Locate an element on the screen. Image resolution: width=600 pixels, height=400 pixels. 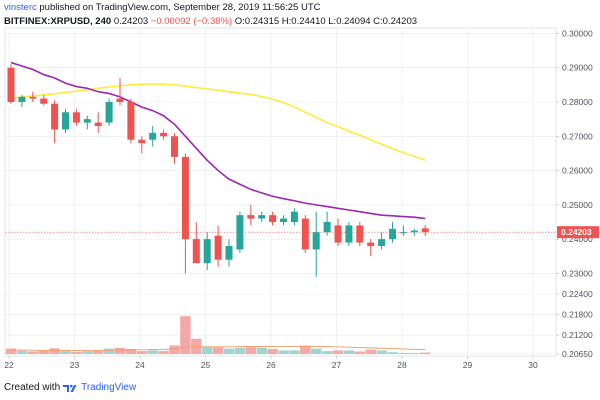
last-price-tag is located at coordinates (578, 232).